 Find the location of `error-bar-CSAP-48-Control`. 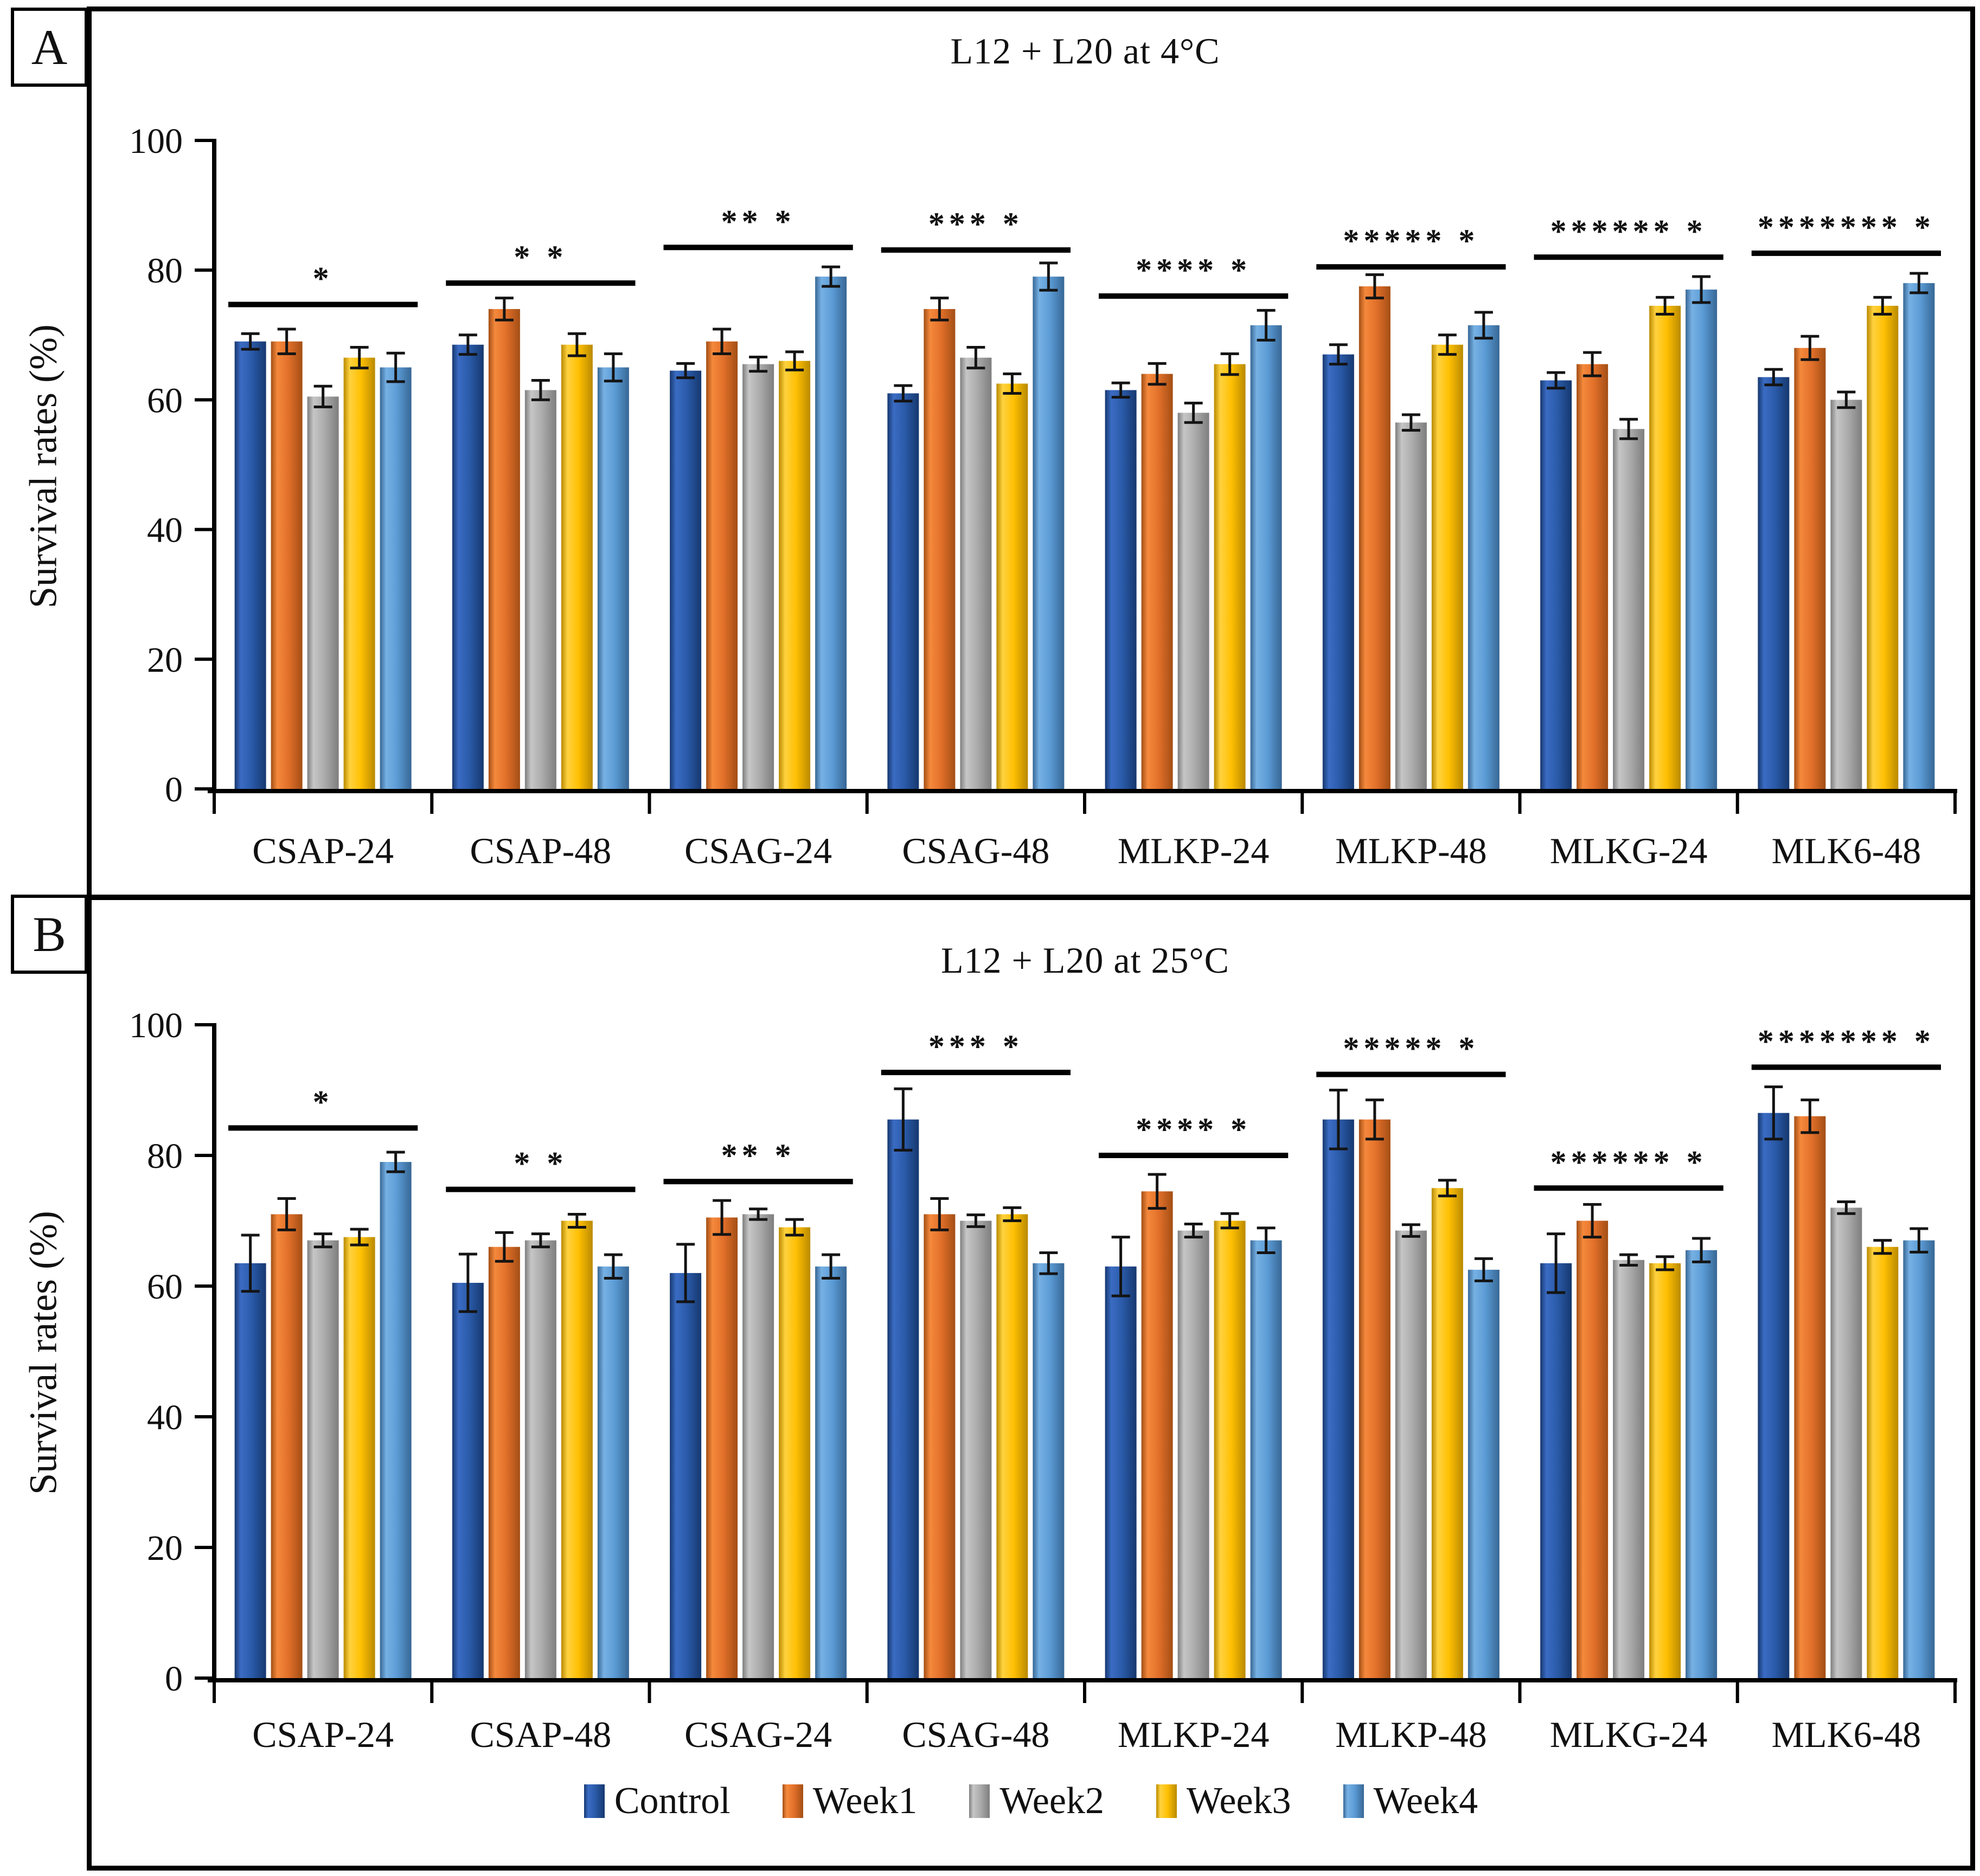

error-bar-CSAP-48-Control is located at coordinates (467, 344).